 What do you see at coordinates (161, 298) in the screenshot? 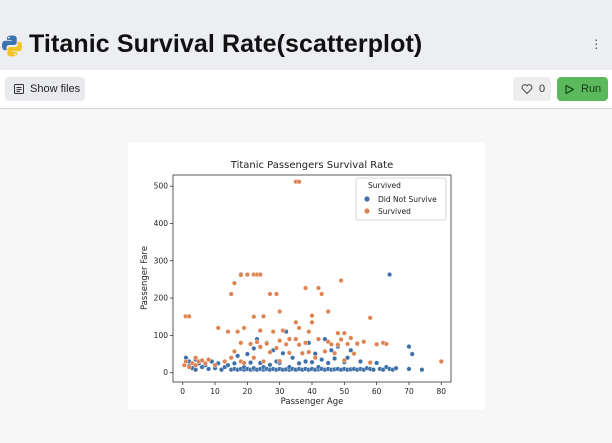
I see `y-tick-label: 200` at bounding box center [161, 298].